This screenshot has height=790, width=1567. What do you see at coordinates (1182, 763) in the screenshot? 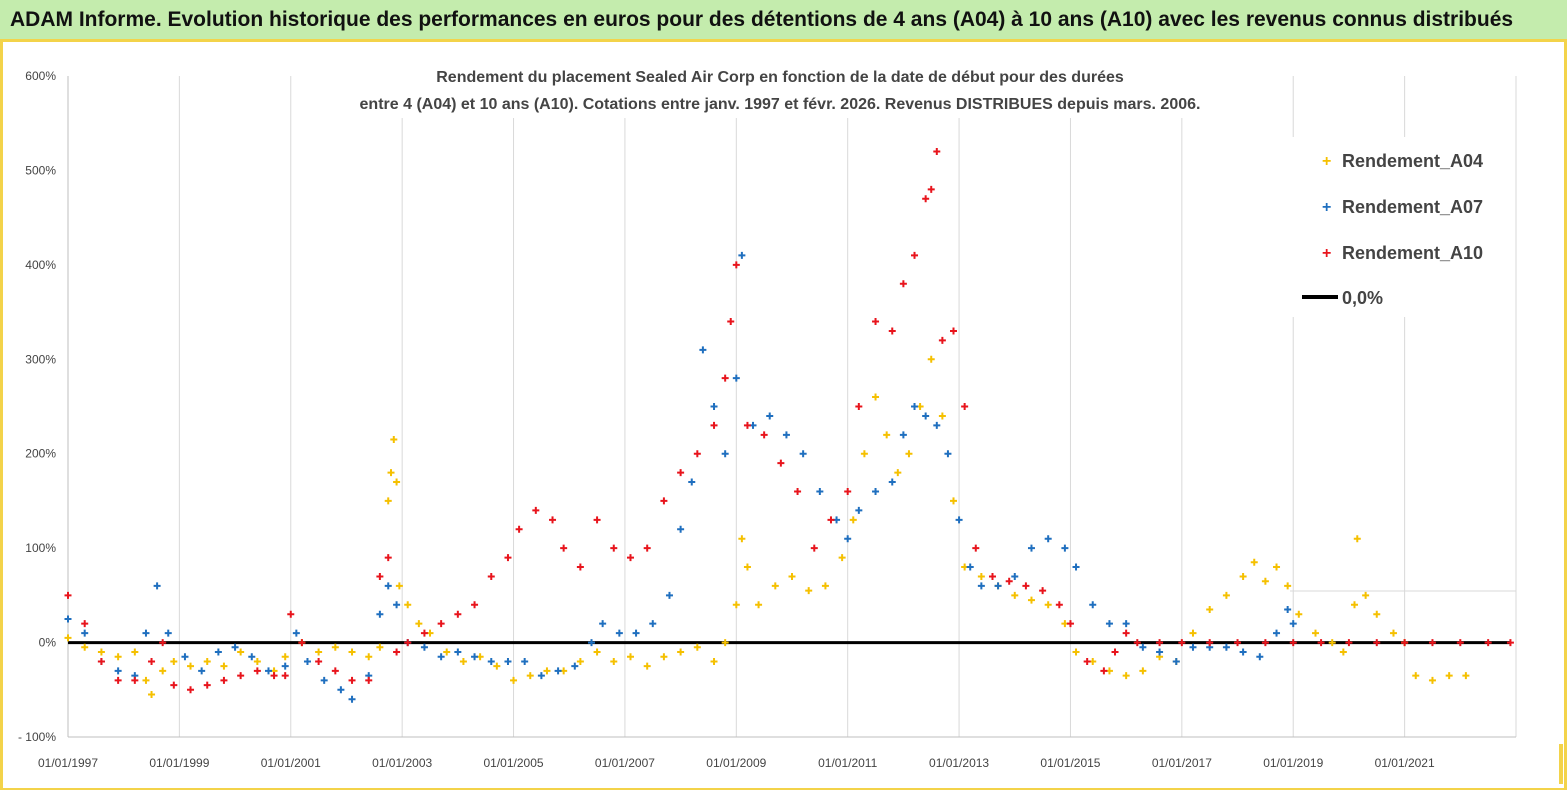
I see `x-tick-label: 01/01/2017` at bounding box center [1182, 763].